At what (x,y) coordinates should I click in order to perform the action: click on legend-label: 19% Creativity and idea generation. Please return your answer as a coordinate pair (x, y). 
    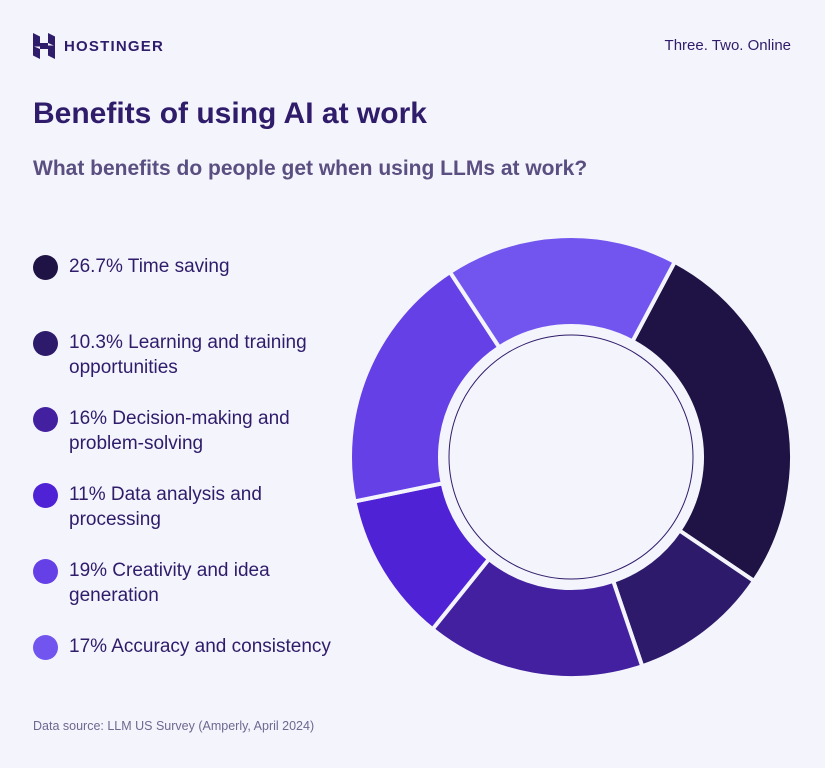
    Looking at the image, I should click on (169, 583).